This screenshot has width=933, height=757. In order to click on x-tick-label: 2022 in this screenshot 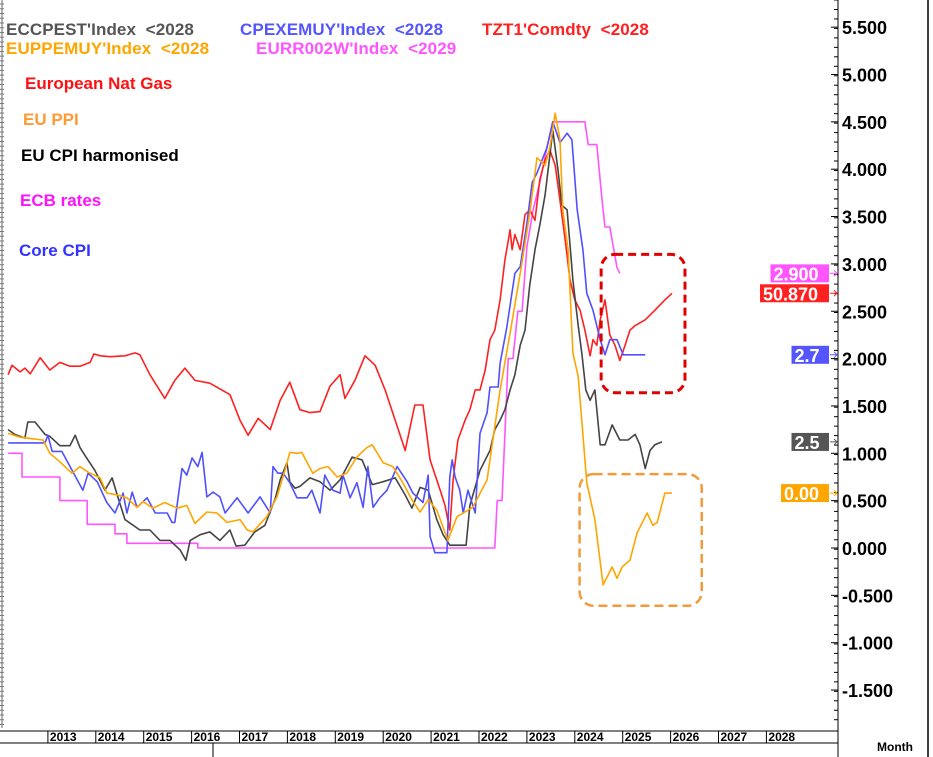, I will do `click(494, 737)`.